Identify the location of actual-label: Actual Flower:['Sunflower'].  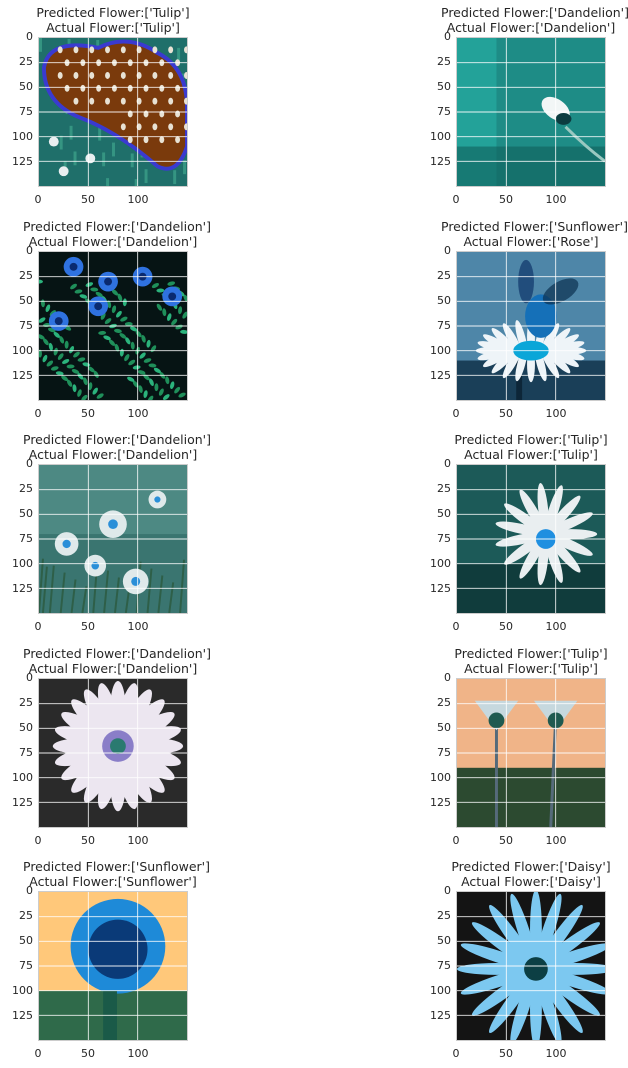
(113, 881).